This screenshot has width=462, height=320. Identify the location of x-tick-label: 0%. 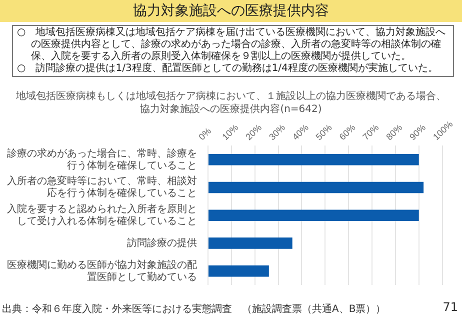
(205, 134).